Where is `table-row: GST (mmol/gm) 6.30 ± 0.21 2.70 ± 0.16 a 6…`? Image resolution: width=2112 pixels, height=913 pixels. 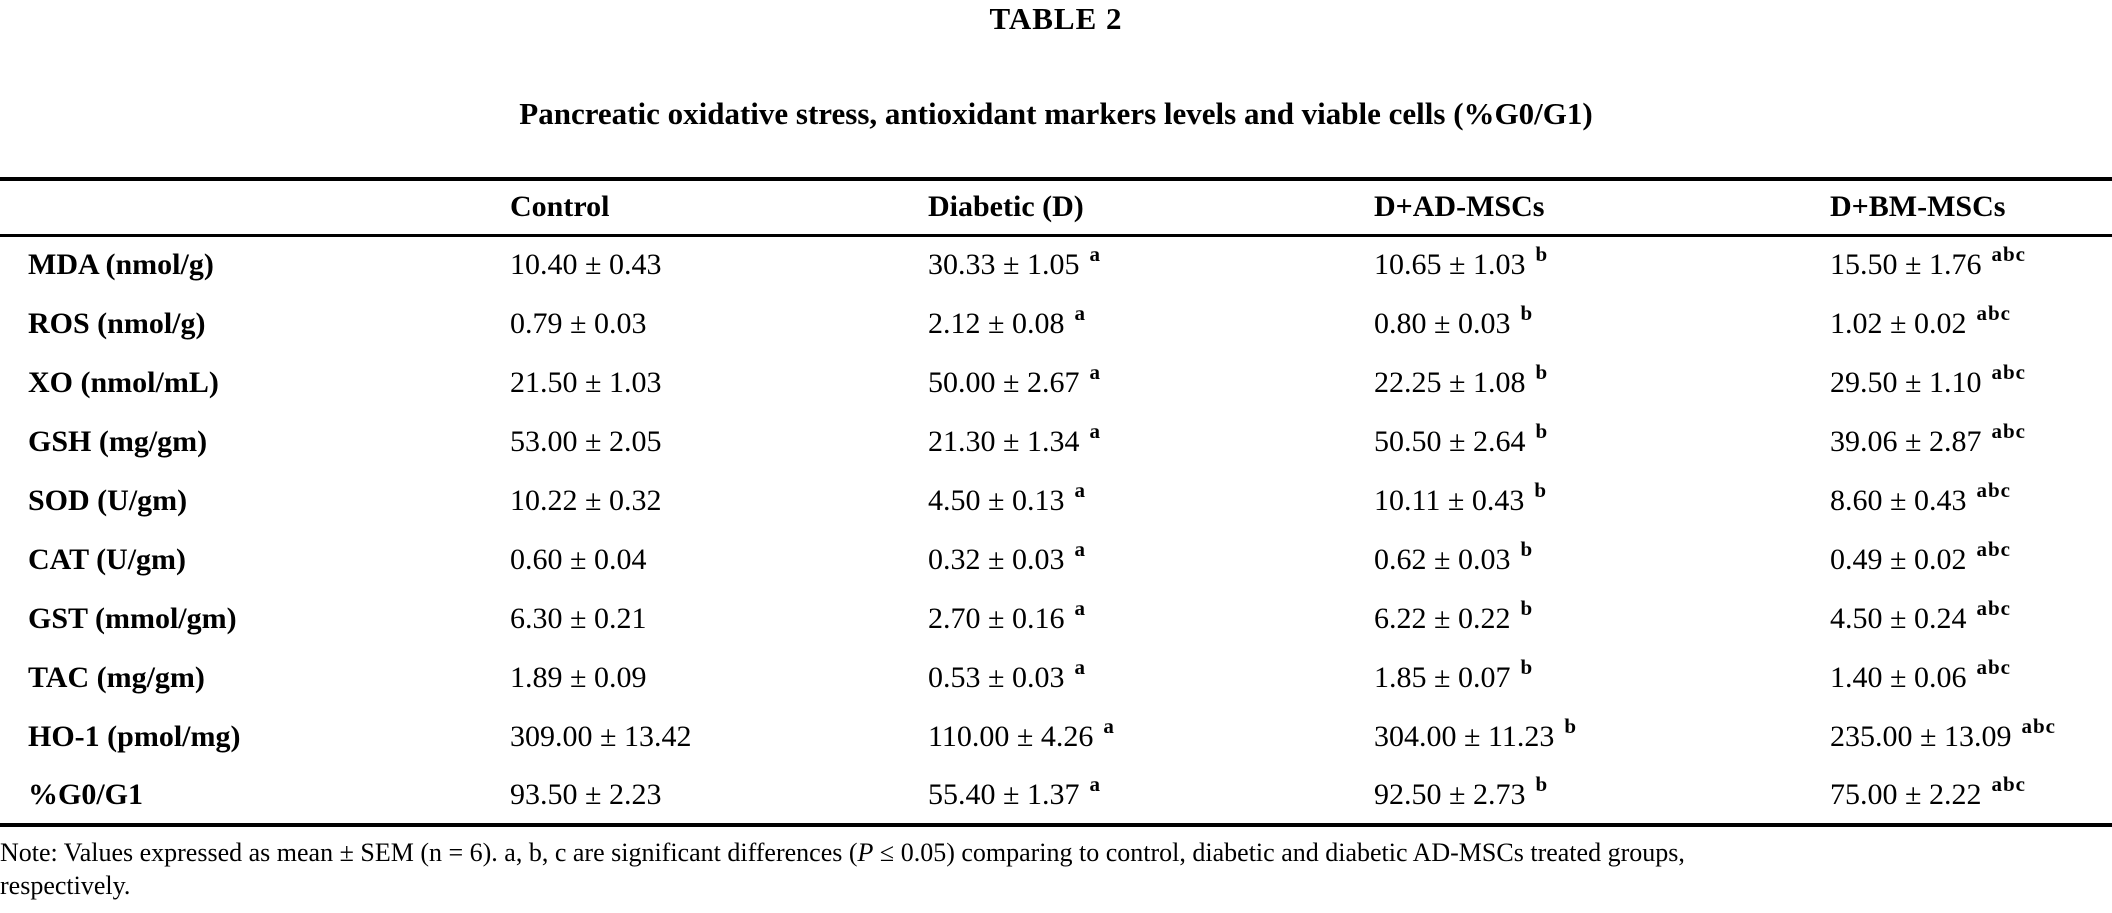 table-row: GST (mmol/gm) 6.30 ± 0.21 2.70 ± 0.16 a 6… is located at coordinates (1056, 618).